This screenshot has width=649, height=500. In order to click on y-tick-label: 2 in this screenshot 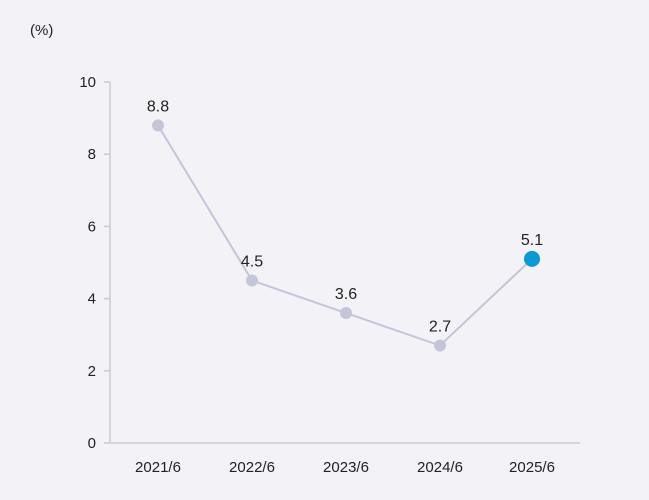, I will do `click(92, 371)`.